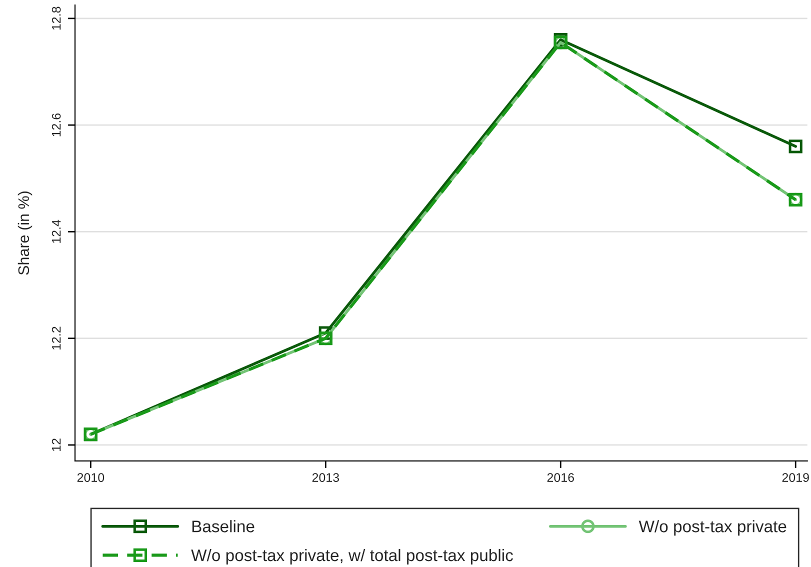  Describe the element at coordinates (560, 477) in the screenshot. I see `x-tick-label: 2016` at that location.